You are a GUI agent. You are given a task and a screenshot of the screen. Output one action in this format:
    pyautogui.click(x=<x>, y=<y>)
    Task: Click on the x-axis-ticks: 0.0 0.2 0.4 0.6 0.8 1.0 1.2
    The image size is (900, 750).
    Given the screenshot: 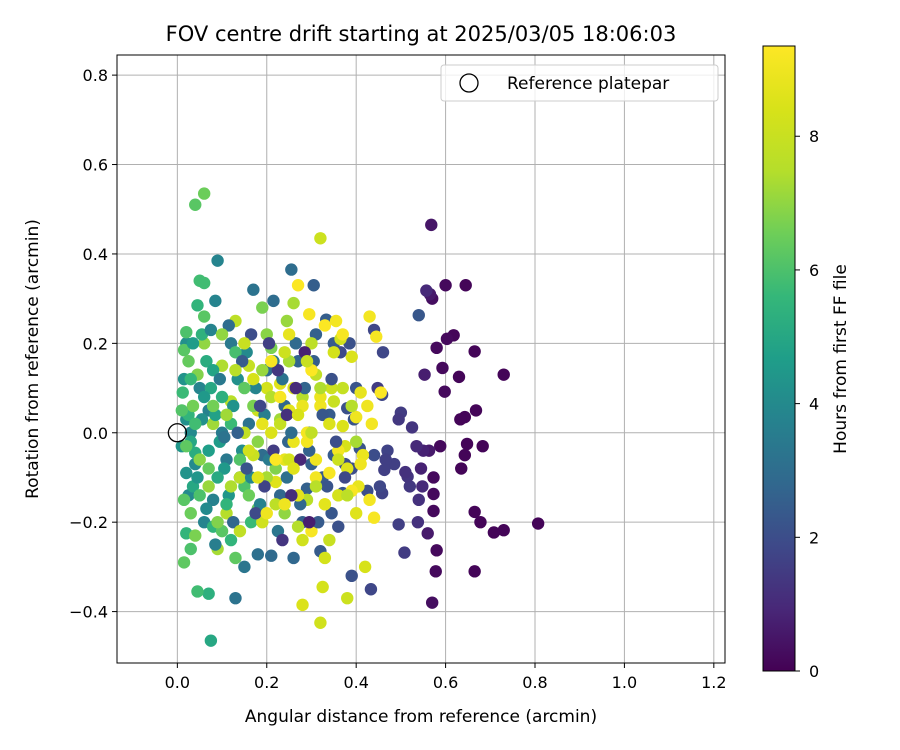 What is the action you would take?
    pyautogui.click(x=446, y=677)
    